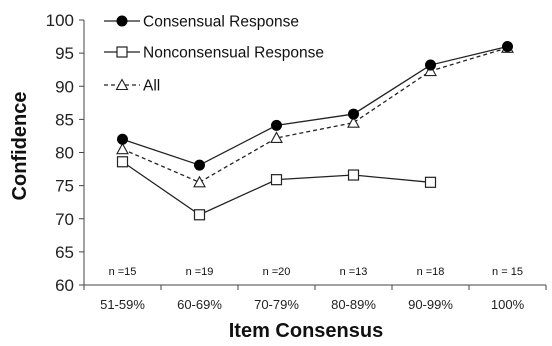 This screenshot has height=346, width=552. I want to click on y-tick-label: 65, so click(64, 252).